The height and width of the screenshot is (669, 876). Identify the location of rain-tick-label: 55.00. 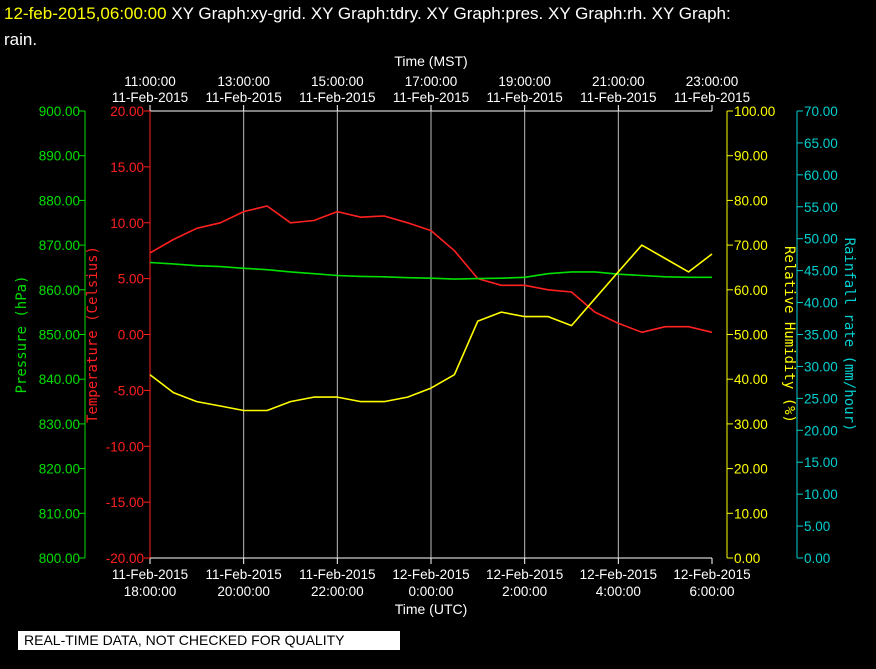
(821, 207).